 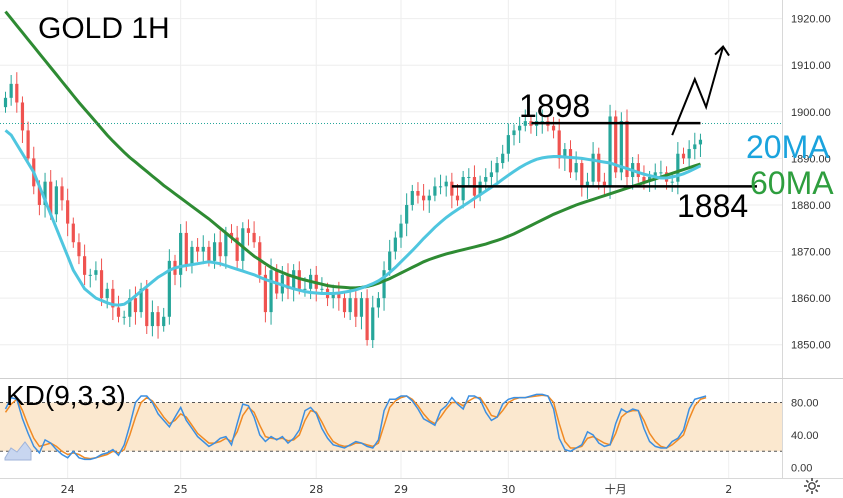 What do you see at coordinates (66, 395) in the screenshot?
I see `kd-indicator-label: KD(9,3,3)` at bounding box center [66, 395].